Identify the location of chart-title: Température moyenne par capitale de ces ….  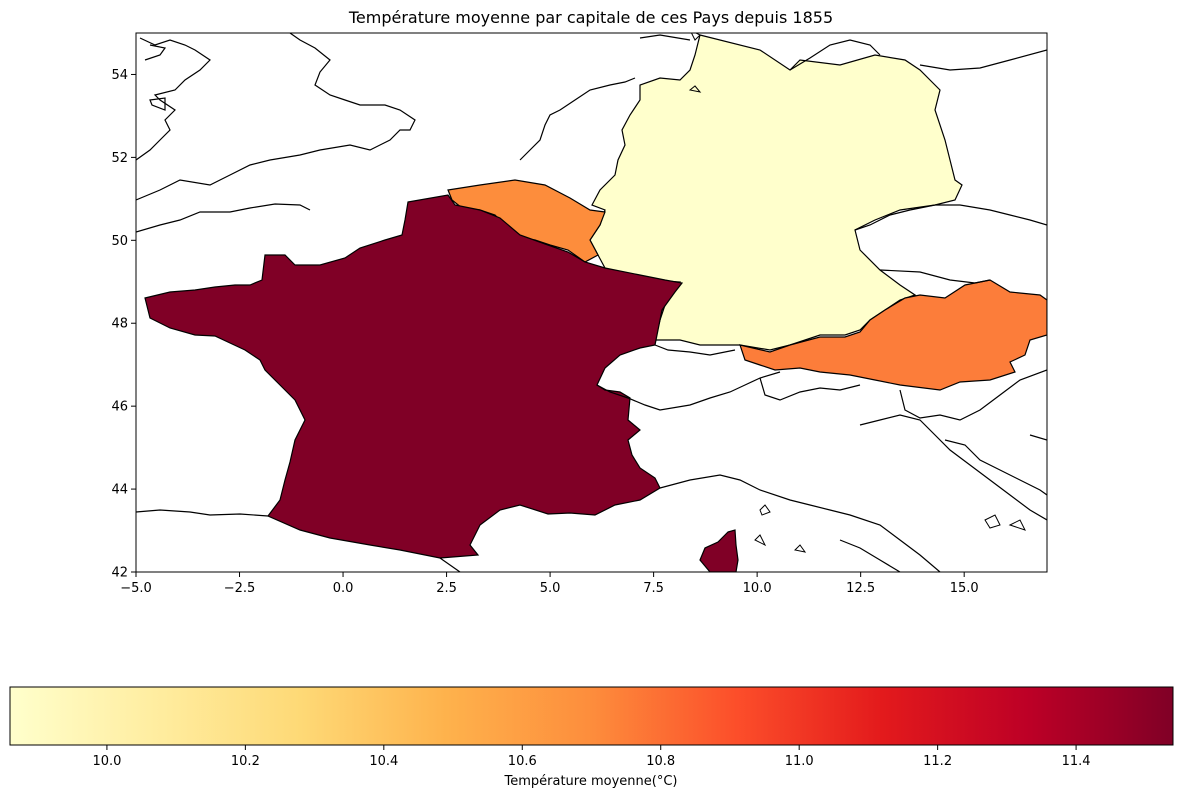
(590, 17).